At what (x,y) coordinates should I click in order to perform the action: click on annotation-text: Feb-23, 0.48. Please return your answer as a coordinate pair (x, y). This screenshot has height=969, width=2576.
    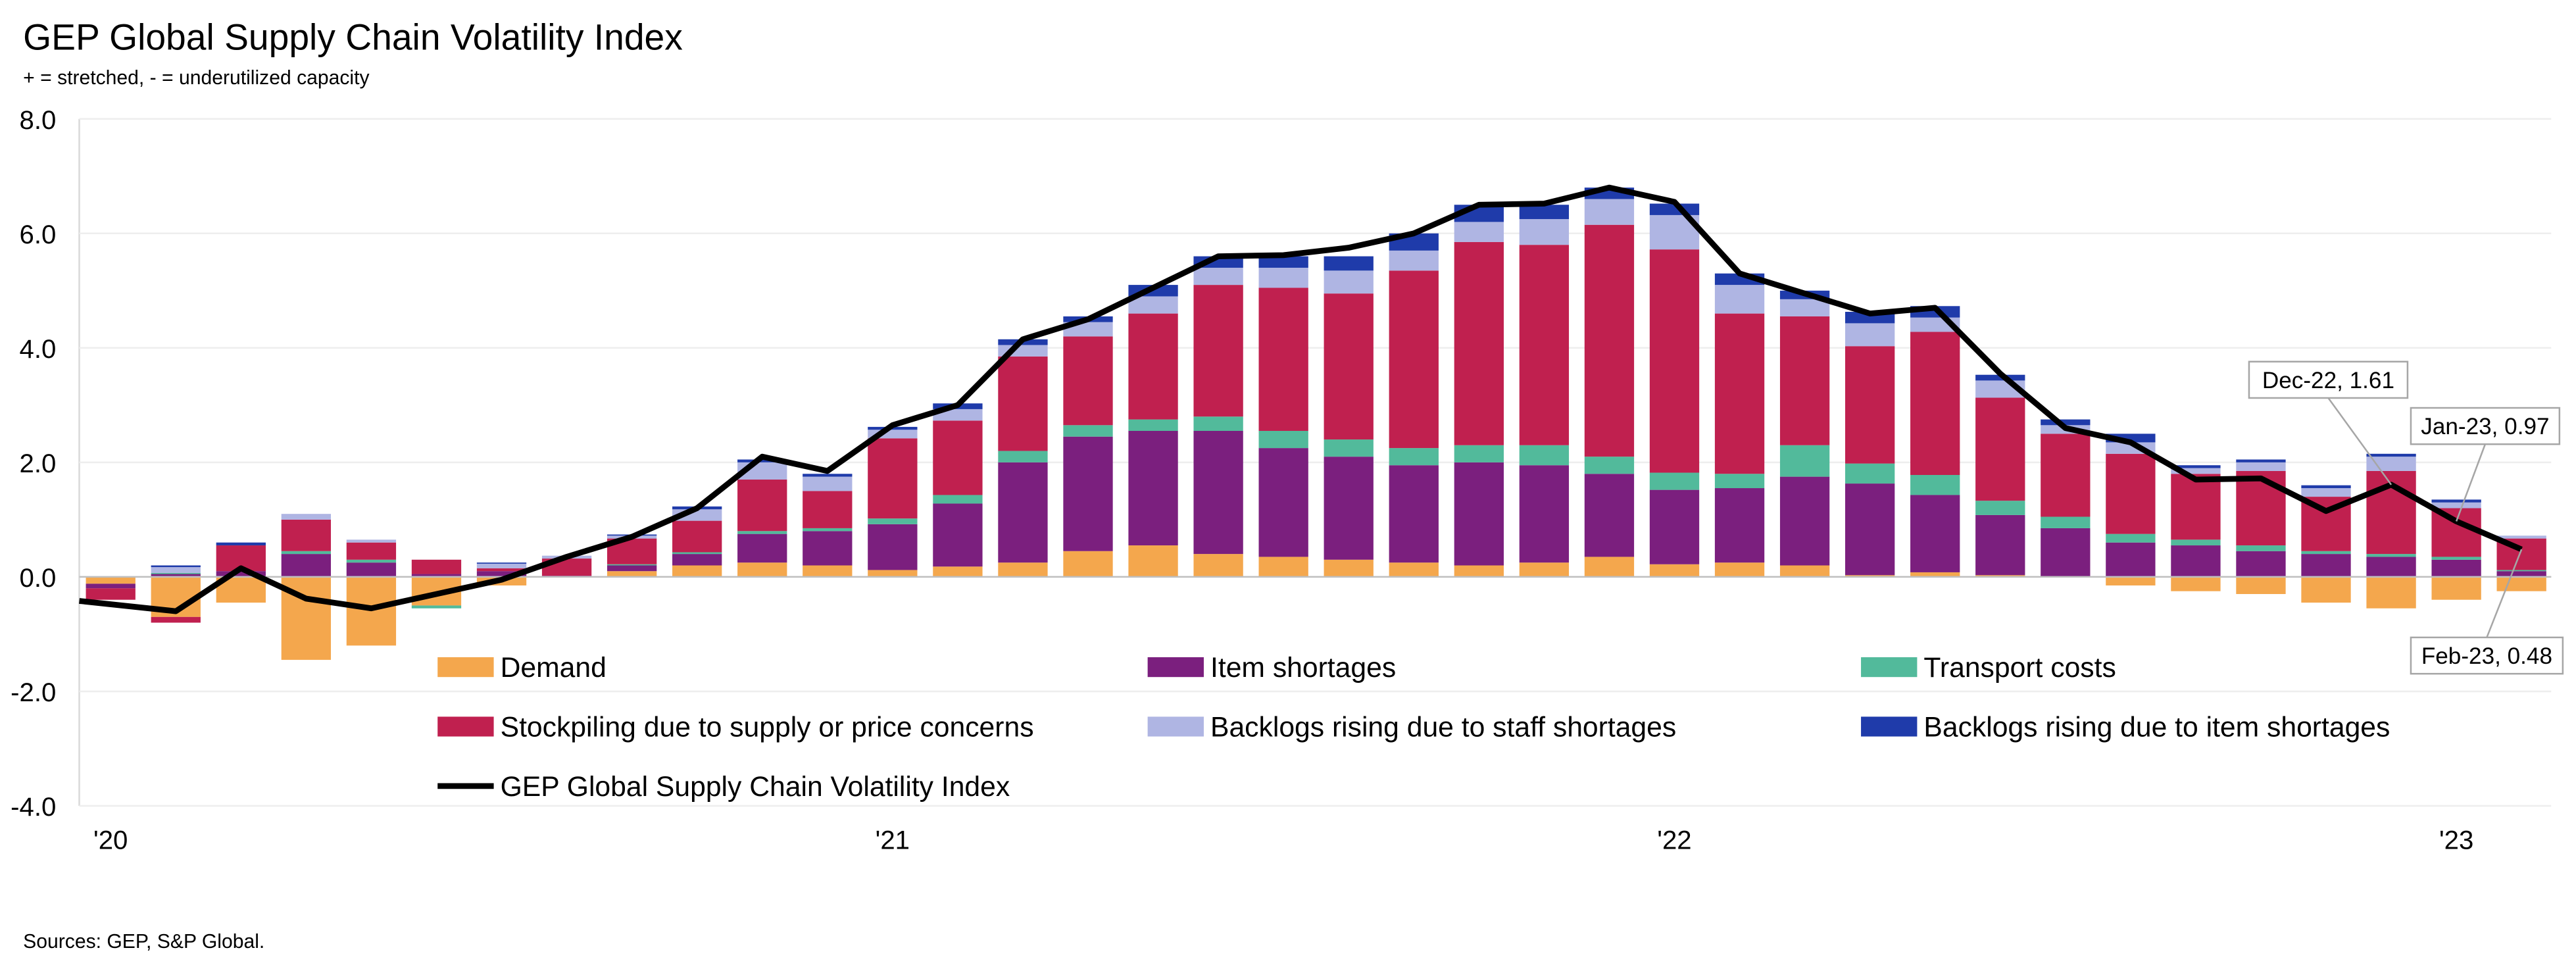
    Looking at the image, I should click on (2486, 656).